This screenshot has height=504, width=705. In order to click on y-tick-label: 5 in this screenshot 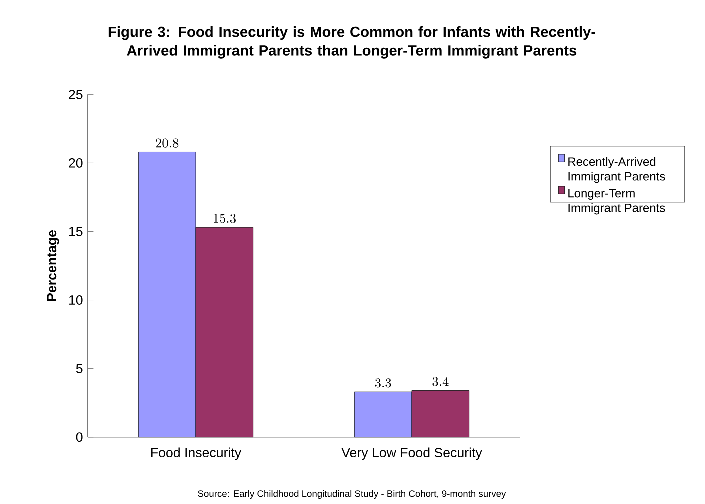, I will do `click(79, 369)`.